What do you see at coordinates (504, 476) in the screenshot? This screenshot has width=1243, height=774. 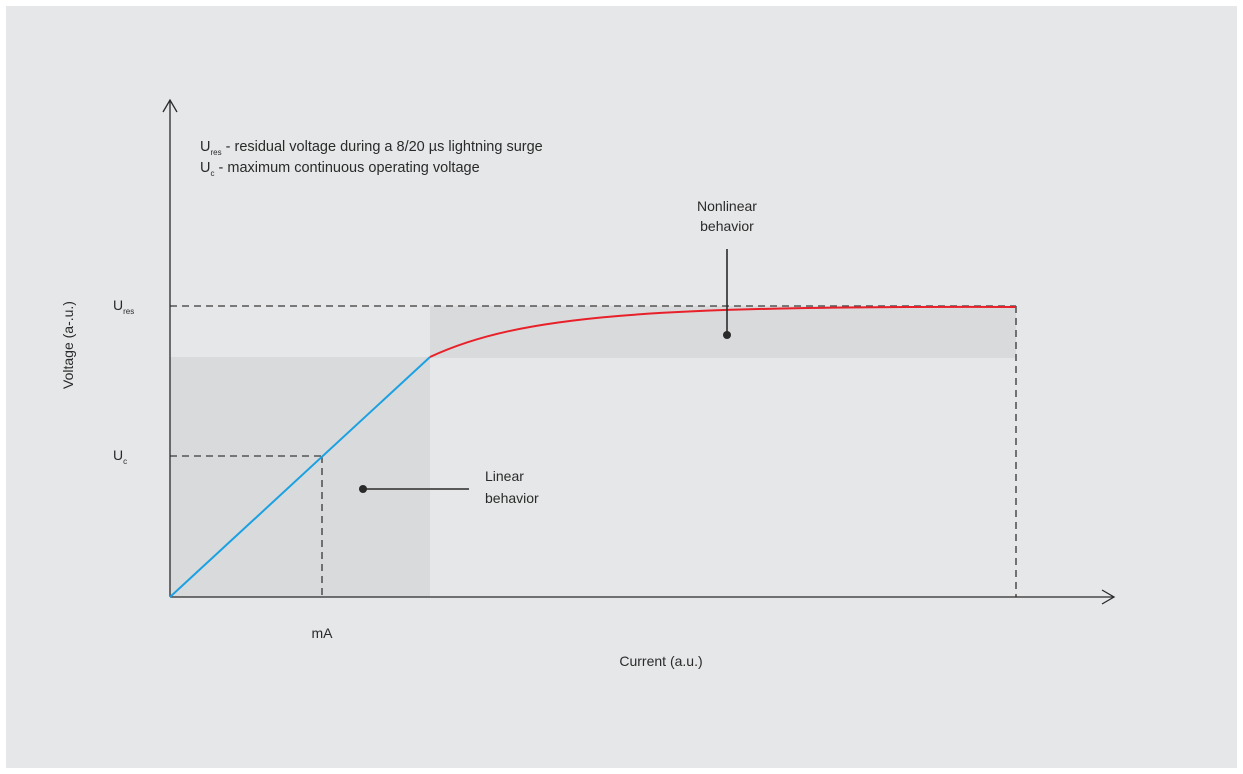 I see `linear-label-line1: Linear` at bounding box center [504, 476].